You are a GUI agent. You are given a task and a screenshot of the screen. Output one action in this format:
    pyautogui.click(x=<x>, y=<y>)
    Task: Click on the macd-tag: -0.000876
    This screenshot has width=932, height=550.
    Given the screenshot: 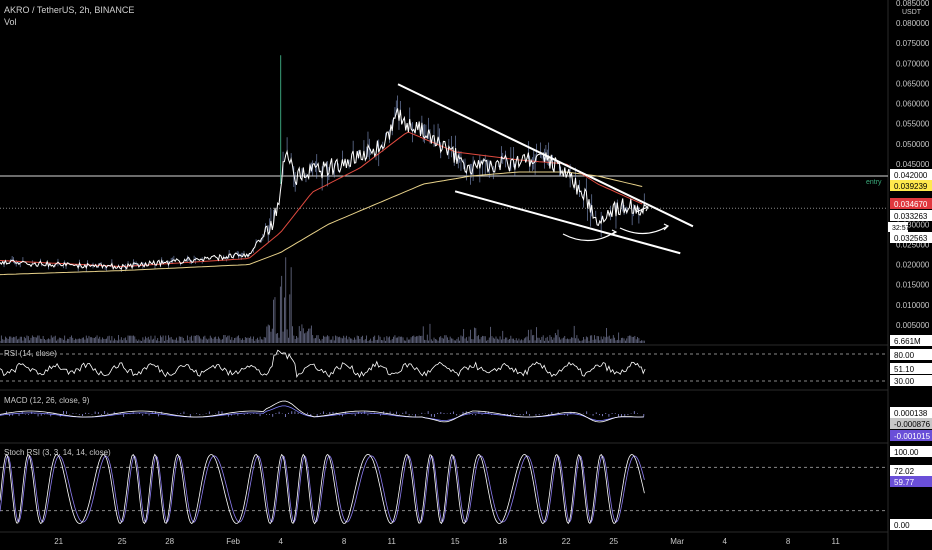 What is the action you would take?
    pyautogui.click(x=912, y=424)
    